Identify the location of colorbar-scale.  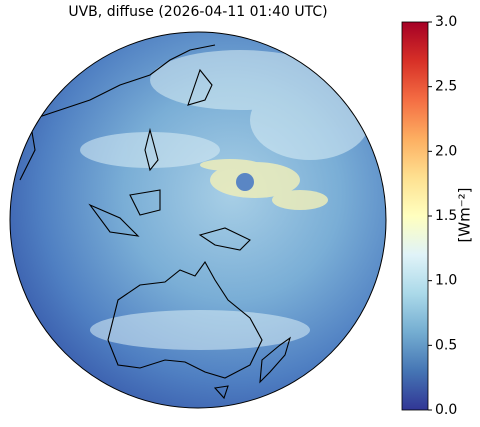
(415, 216).